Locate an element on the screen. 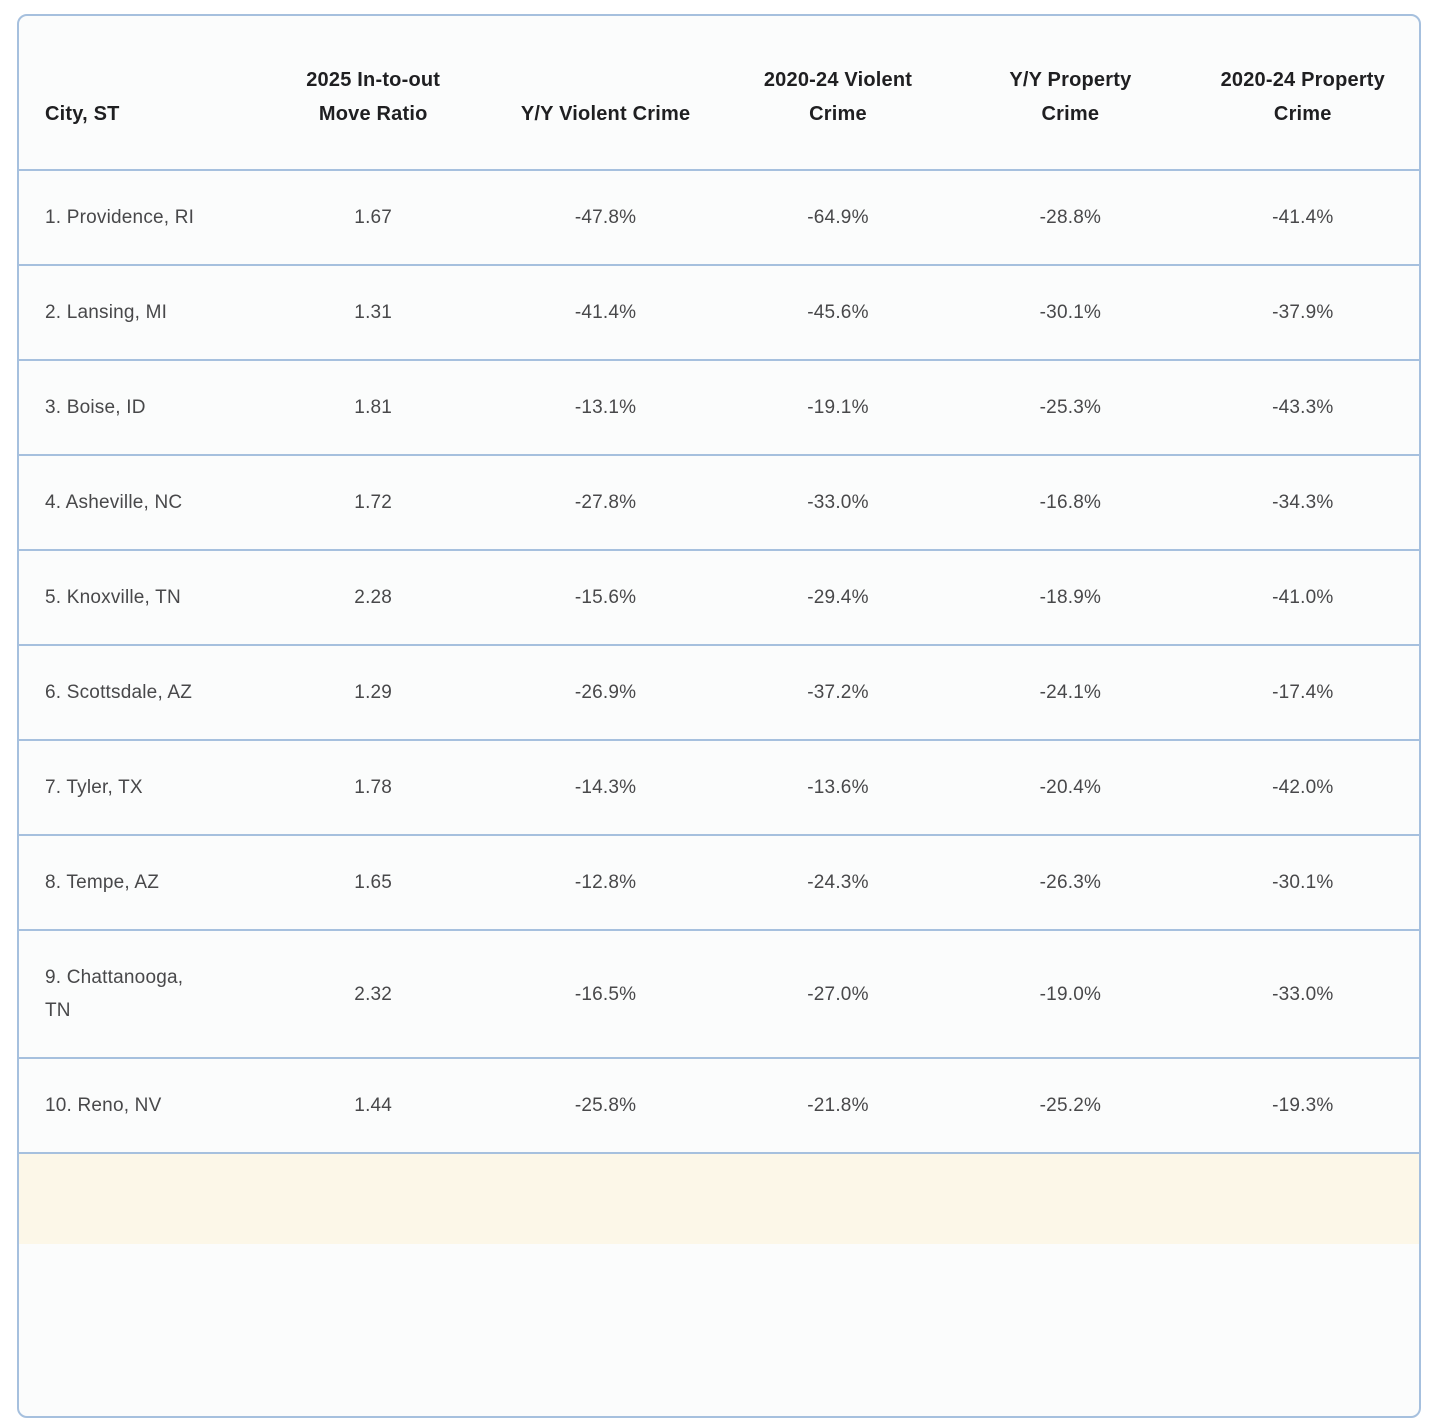 Image resolution: width=1440 pixels, height=1418 pixels. cell-yy-property: -25.3% is located at coordinates (1070, 408).